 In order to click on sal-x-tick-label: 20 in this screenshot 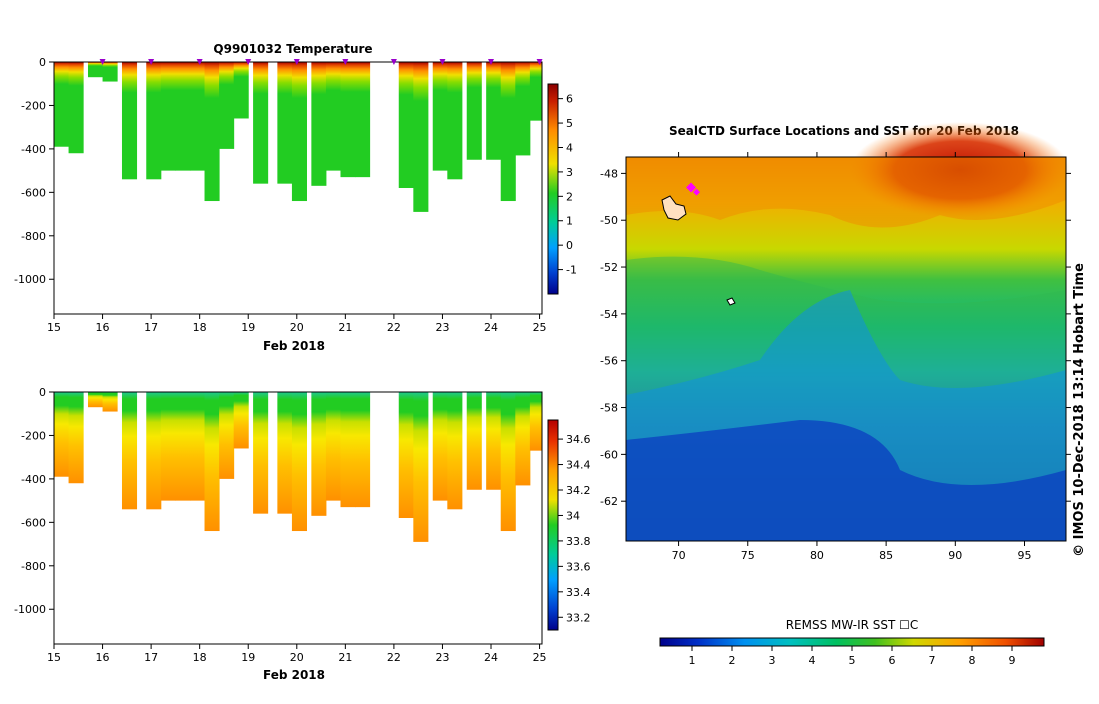, I will do `click(297, 657)`.